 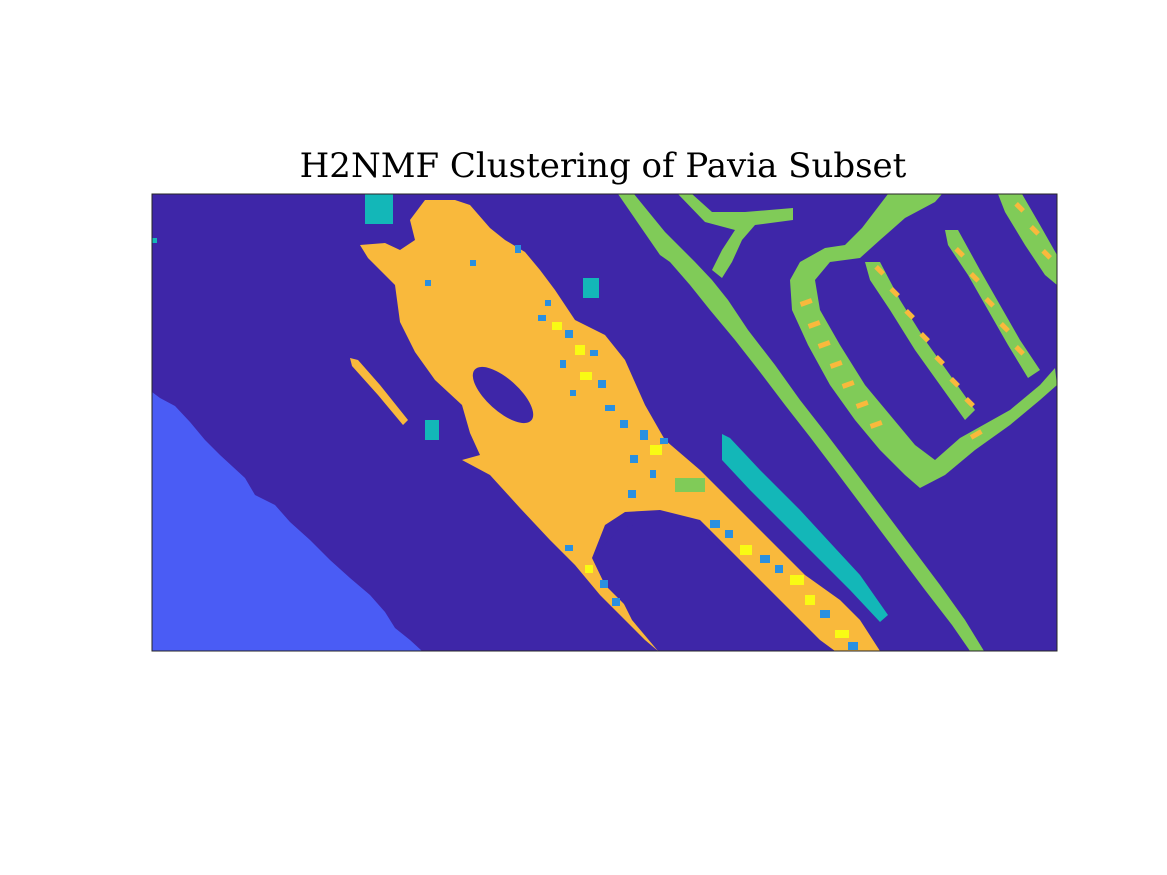 I want to click on cluster-region-green-loop, so click(x=923, y=341).